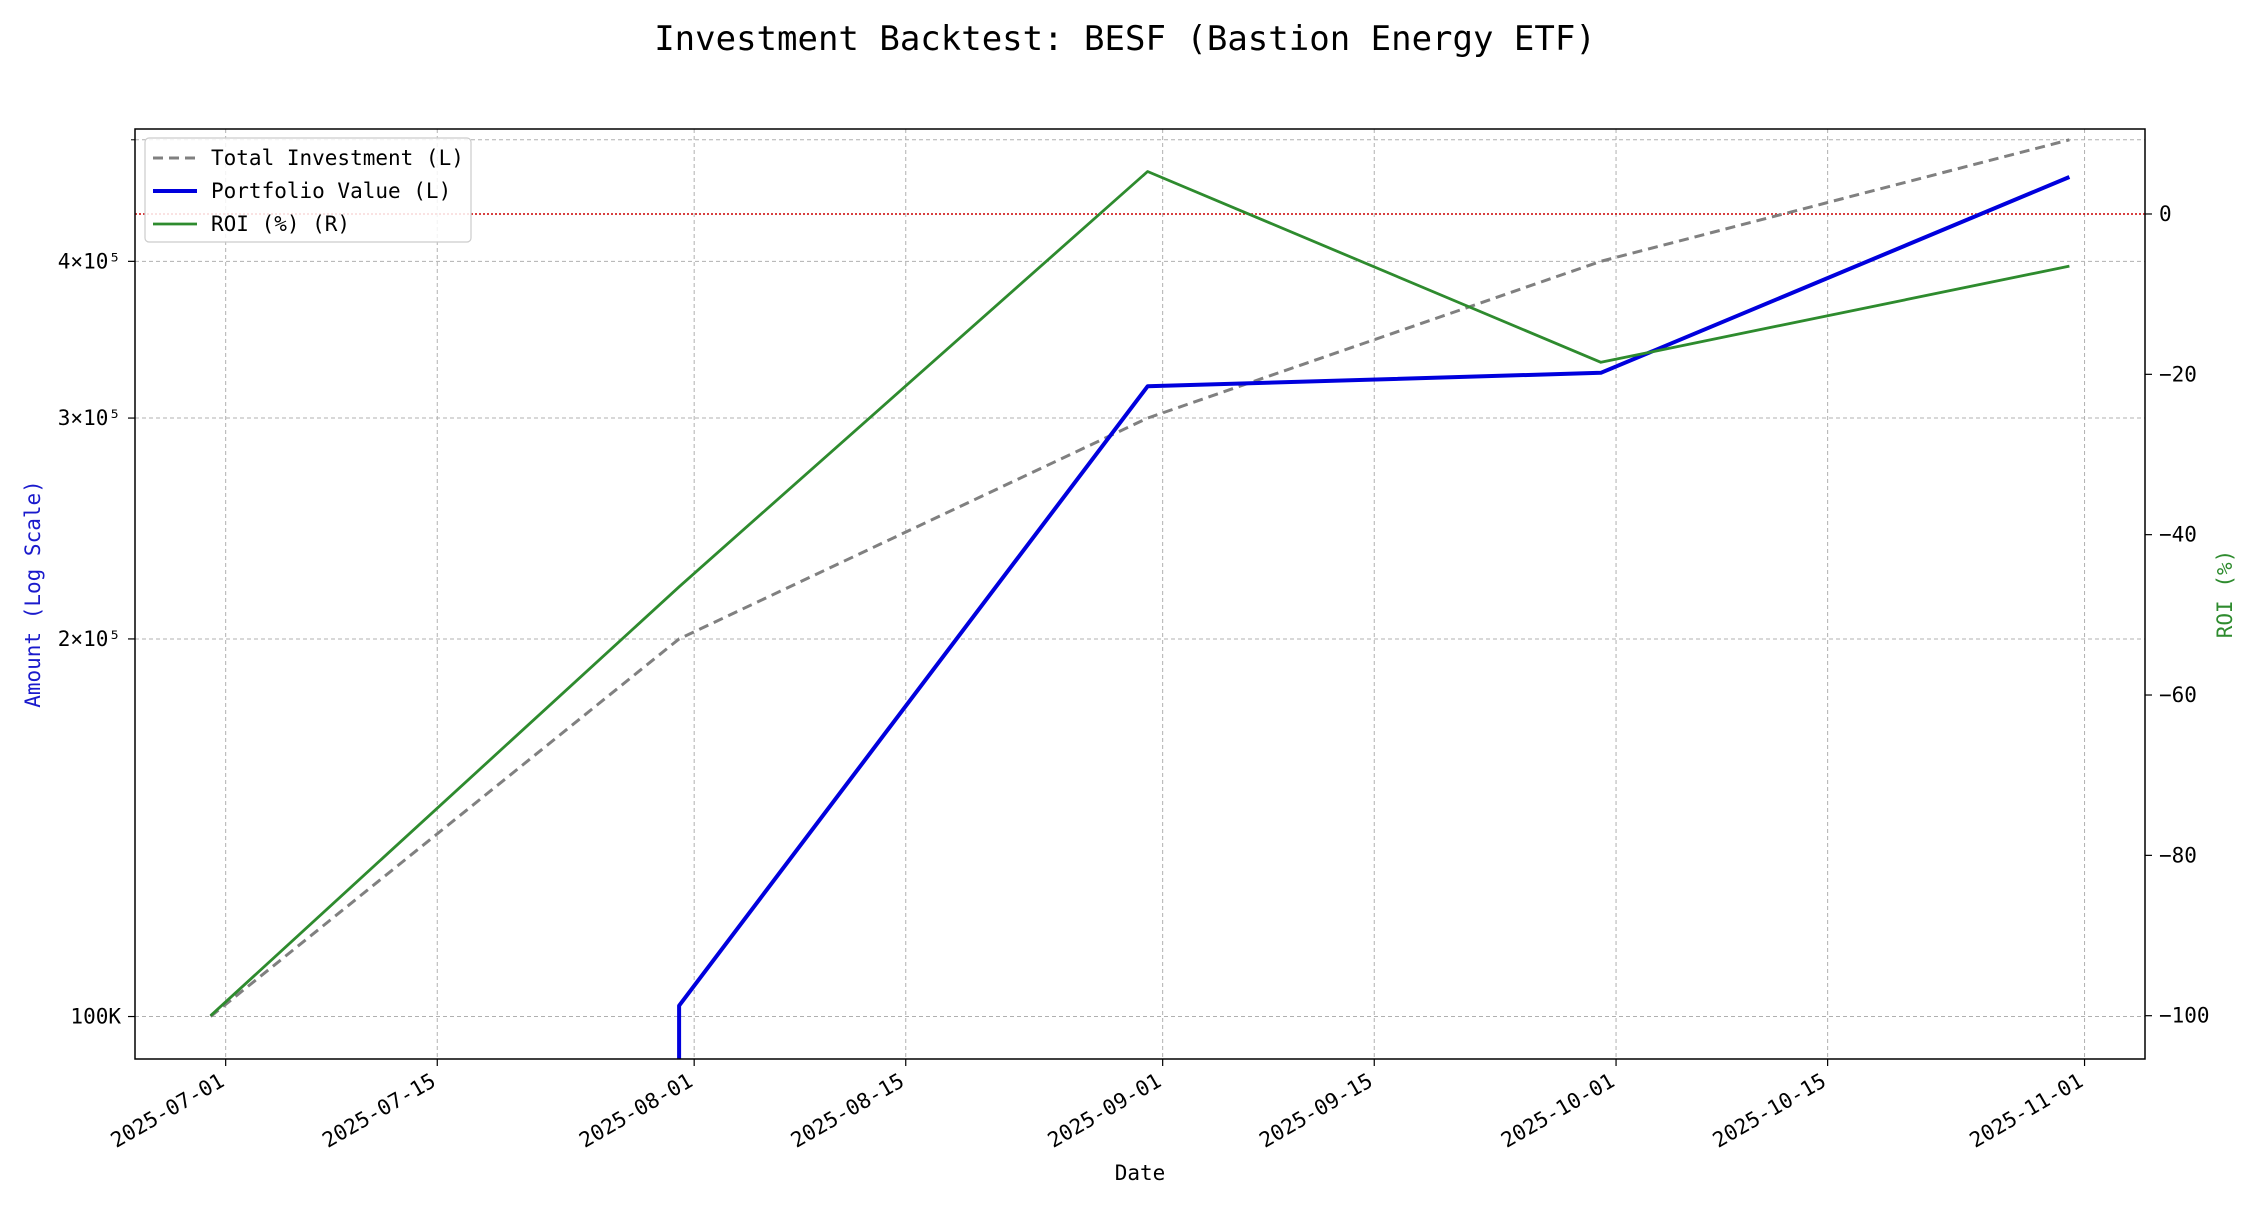 This screenshot has height=1205, width=2250. Describe the element at coordinates (2026, 1111) in the screenshot. I see `x-tick-label: 2025-11-01` at that location.